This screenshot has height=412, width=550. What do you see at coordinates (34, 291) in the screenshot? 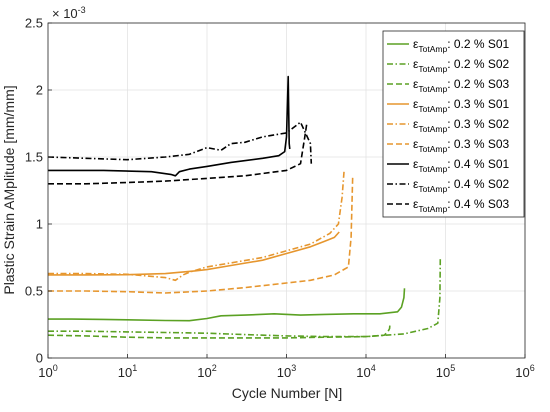
I see `y-tick-label: 0.5` at bounding box center [34, 291].